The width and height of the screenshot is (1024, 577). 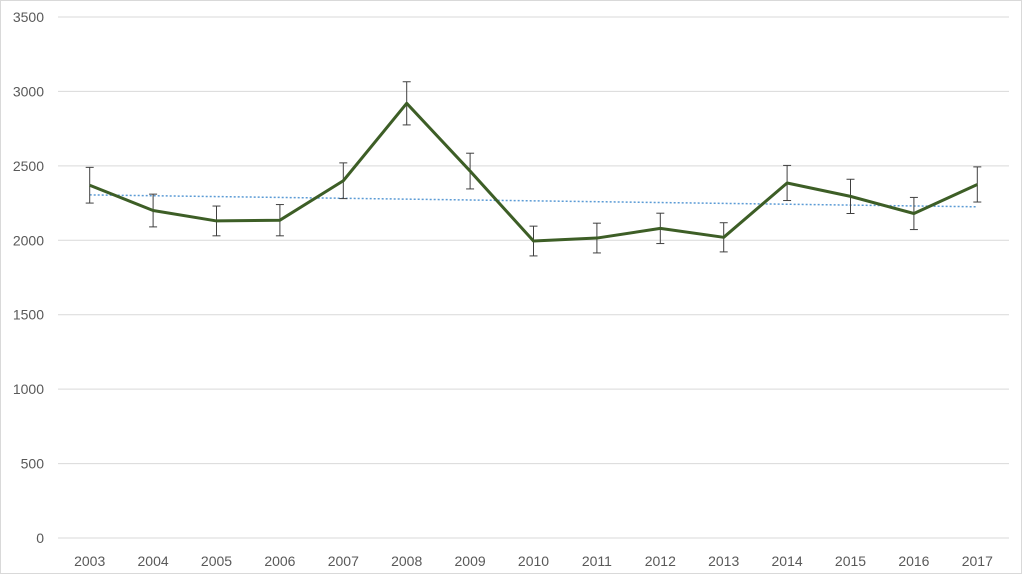 What do you see at coordinates (343, 561) in the screenshot?
I see `x-tick-label: 2007` at bounding box center [343, 561].